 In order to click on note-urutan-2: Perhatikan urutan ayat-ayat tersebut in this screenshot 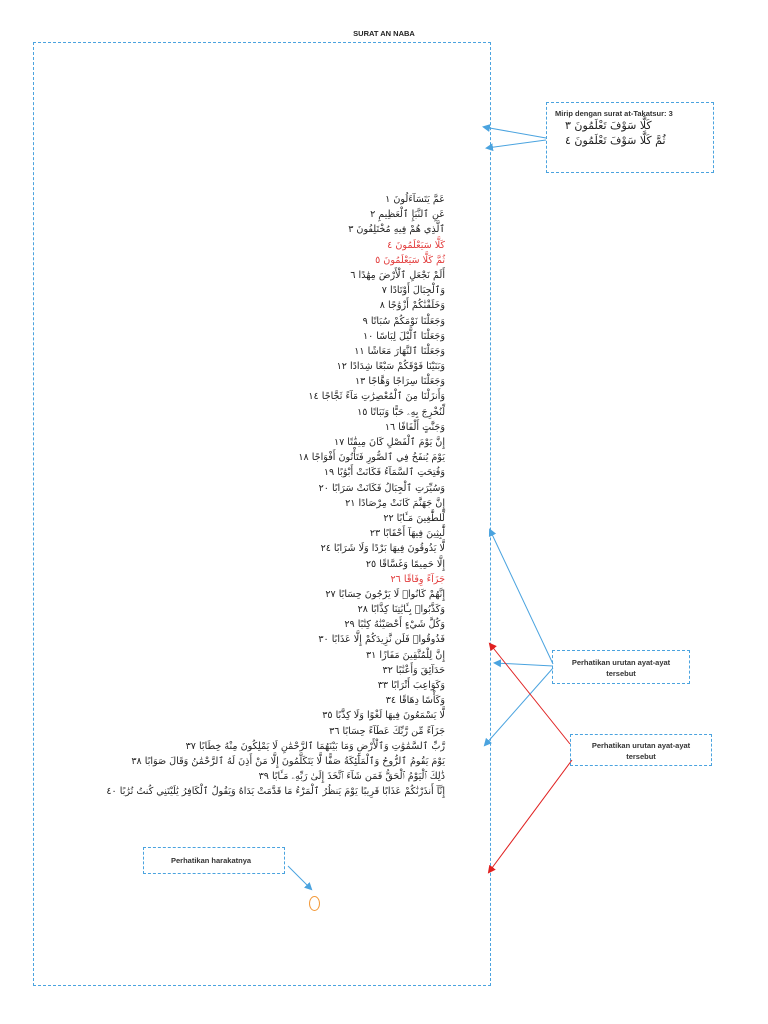, I will do `click(641, 750)`.